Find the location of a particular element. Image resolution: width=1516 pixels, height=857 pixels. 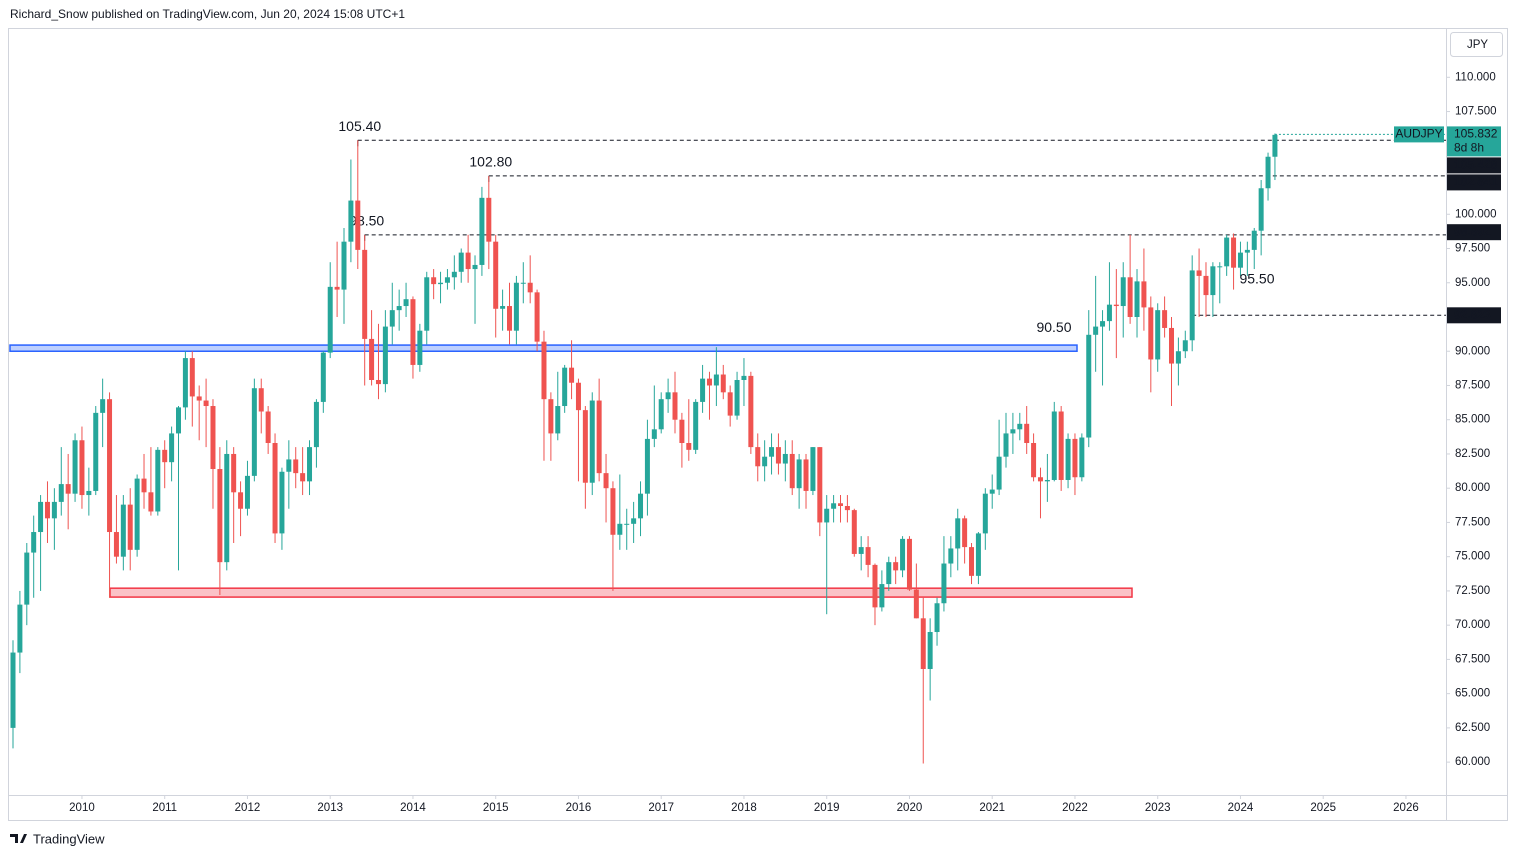

price-tag is located at coordinates (1474, 315).